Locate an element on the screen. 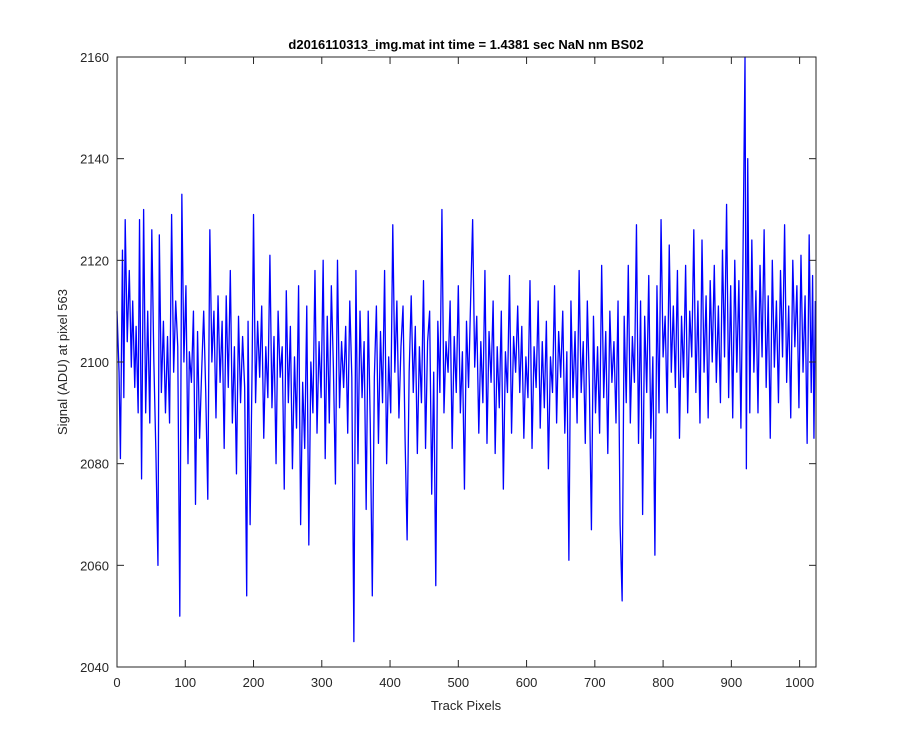  x-tick-label: 500 is located at coordinates (458, 682).